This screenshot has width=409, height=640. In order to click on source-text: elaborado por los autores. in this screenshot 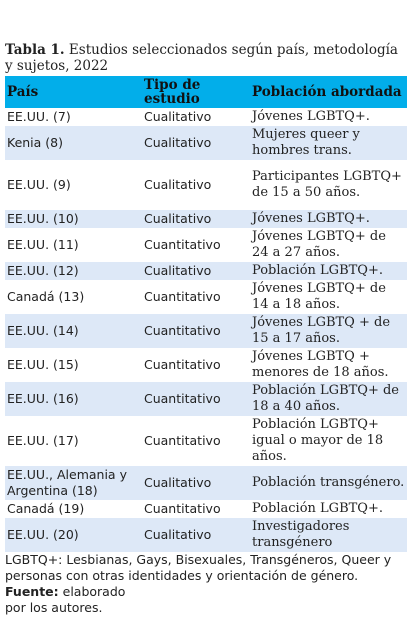, I will do `click(65, 599)`.